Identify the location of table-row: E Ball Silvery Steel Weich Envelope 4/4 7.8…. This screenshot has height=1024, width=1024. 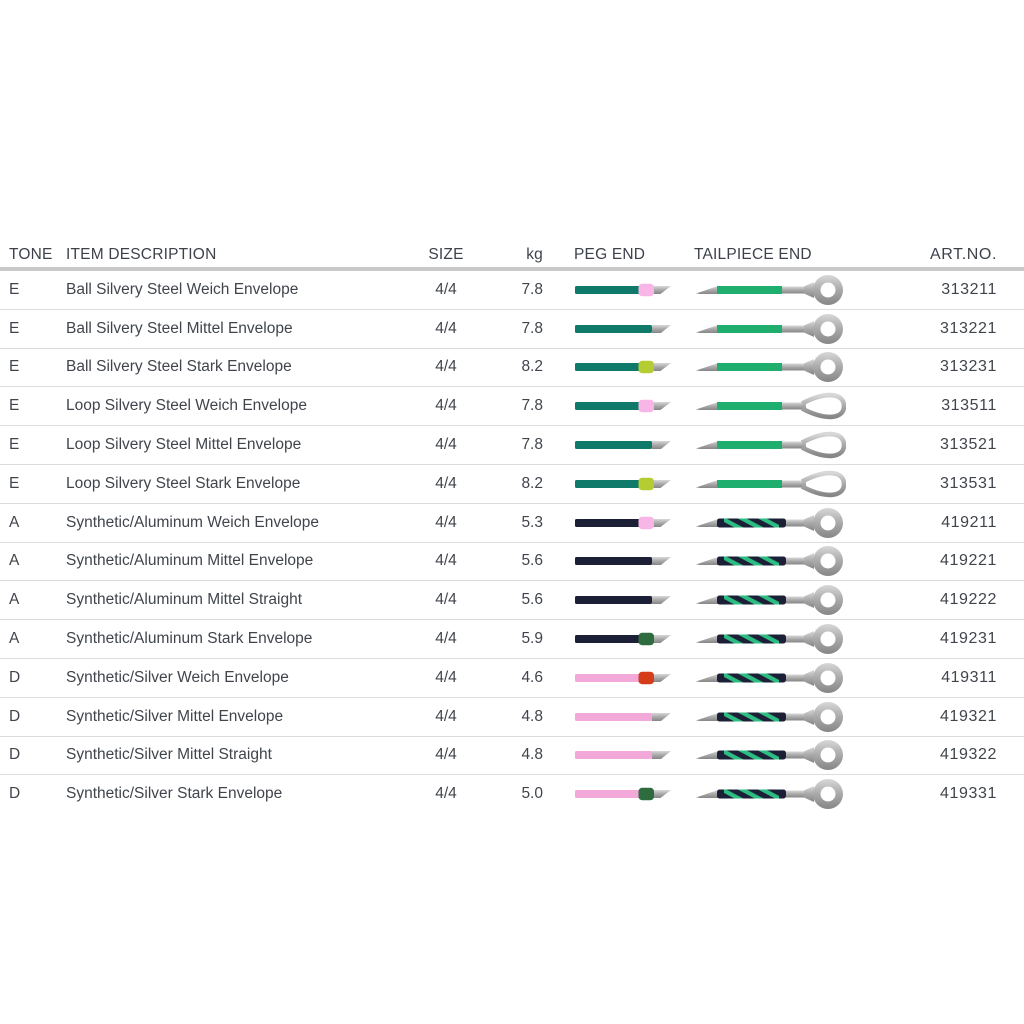
(512, 290).